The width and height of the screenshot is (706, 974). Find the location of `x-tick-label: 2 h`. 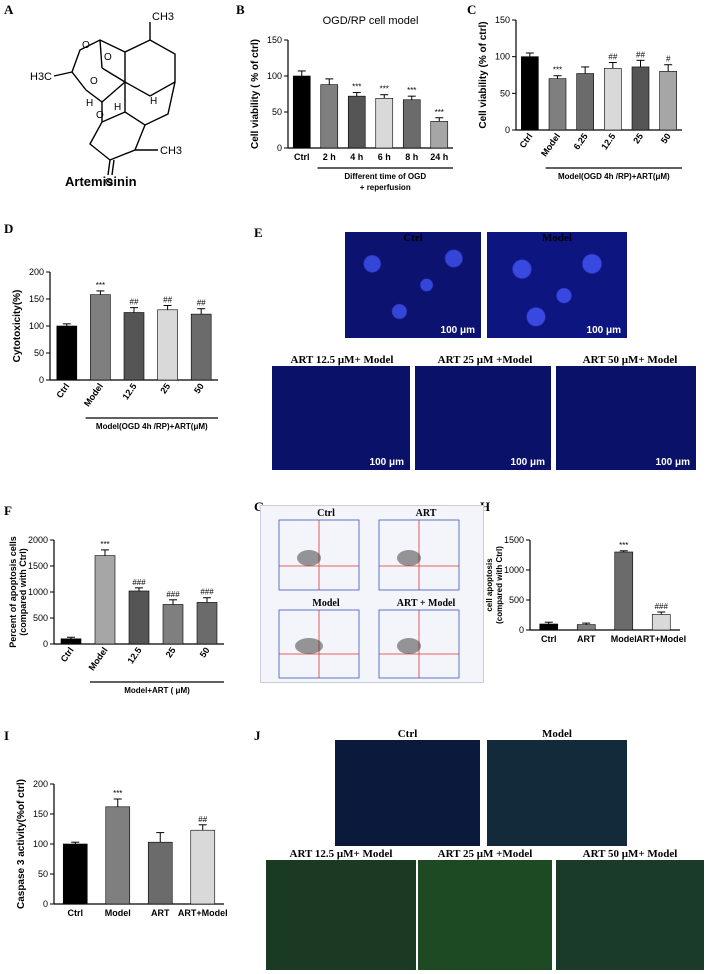

x-tick-label: 2 h is located at coordinates (329, 157).